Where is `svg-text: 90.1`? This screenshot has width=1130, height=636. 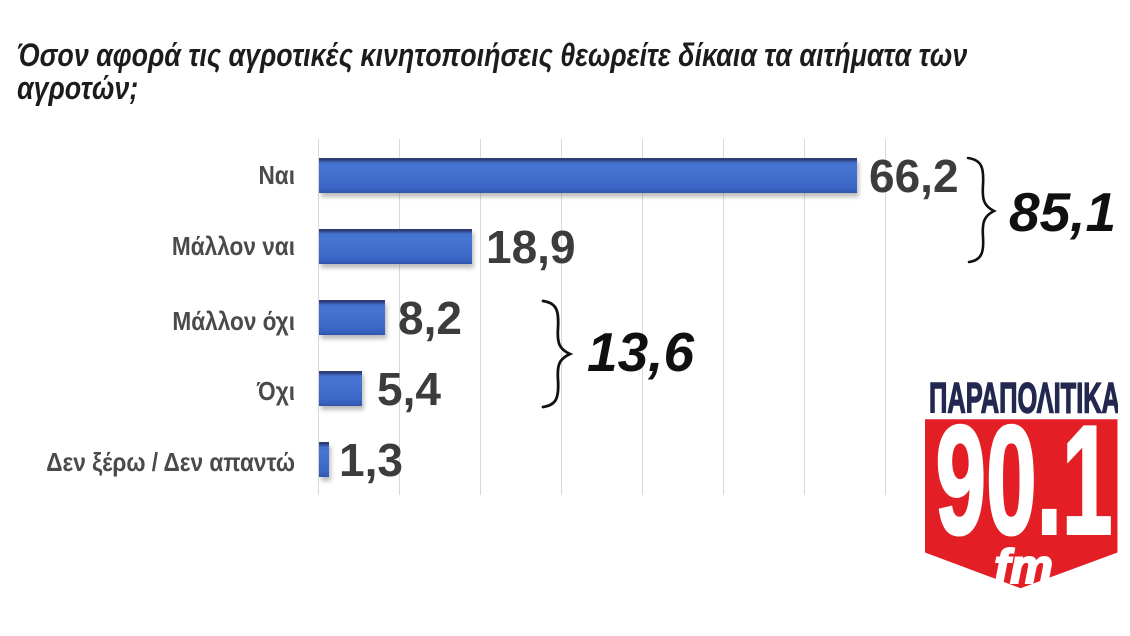
svg-text: 90.1 is located at coordinates (1024, 480).